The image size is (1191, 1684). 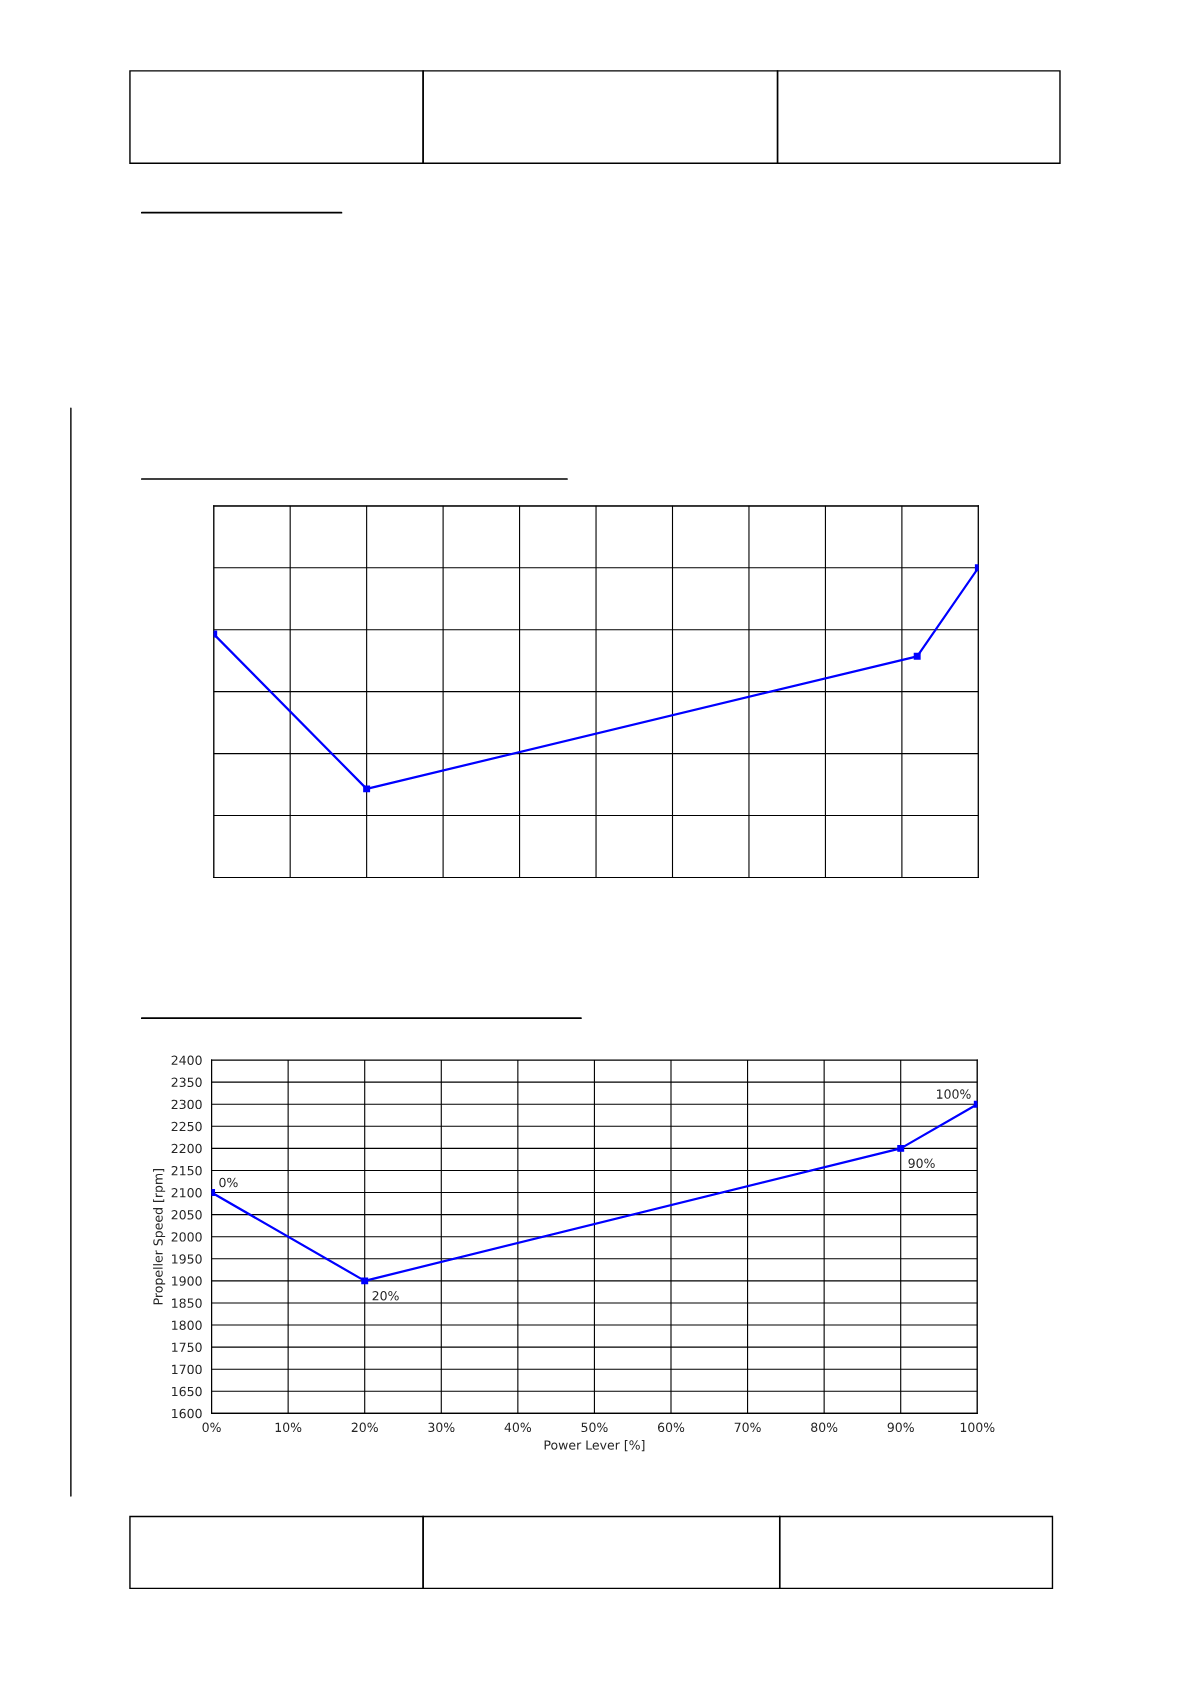 What do you see at coordinates (364, 1427) in the screenshot?
I see `x-tick-label: 20%` at bounding box center [364, 1427].